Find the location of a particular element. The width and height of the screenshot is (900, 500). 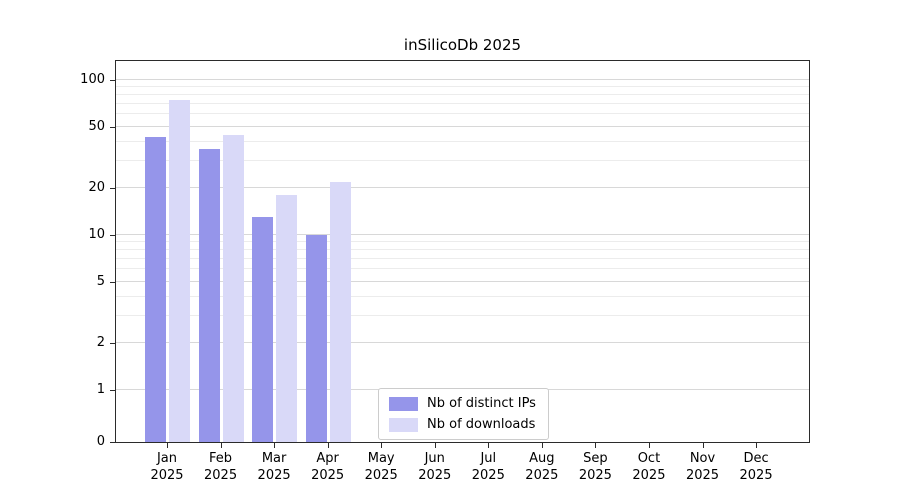

x-tick-label: Mar 2025 is located at coordinates (274, 467).